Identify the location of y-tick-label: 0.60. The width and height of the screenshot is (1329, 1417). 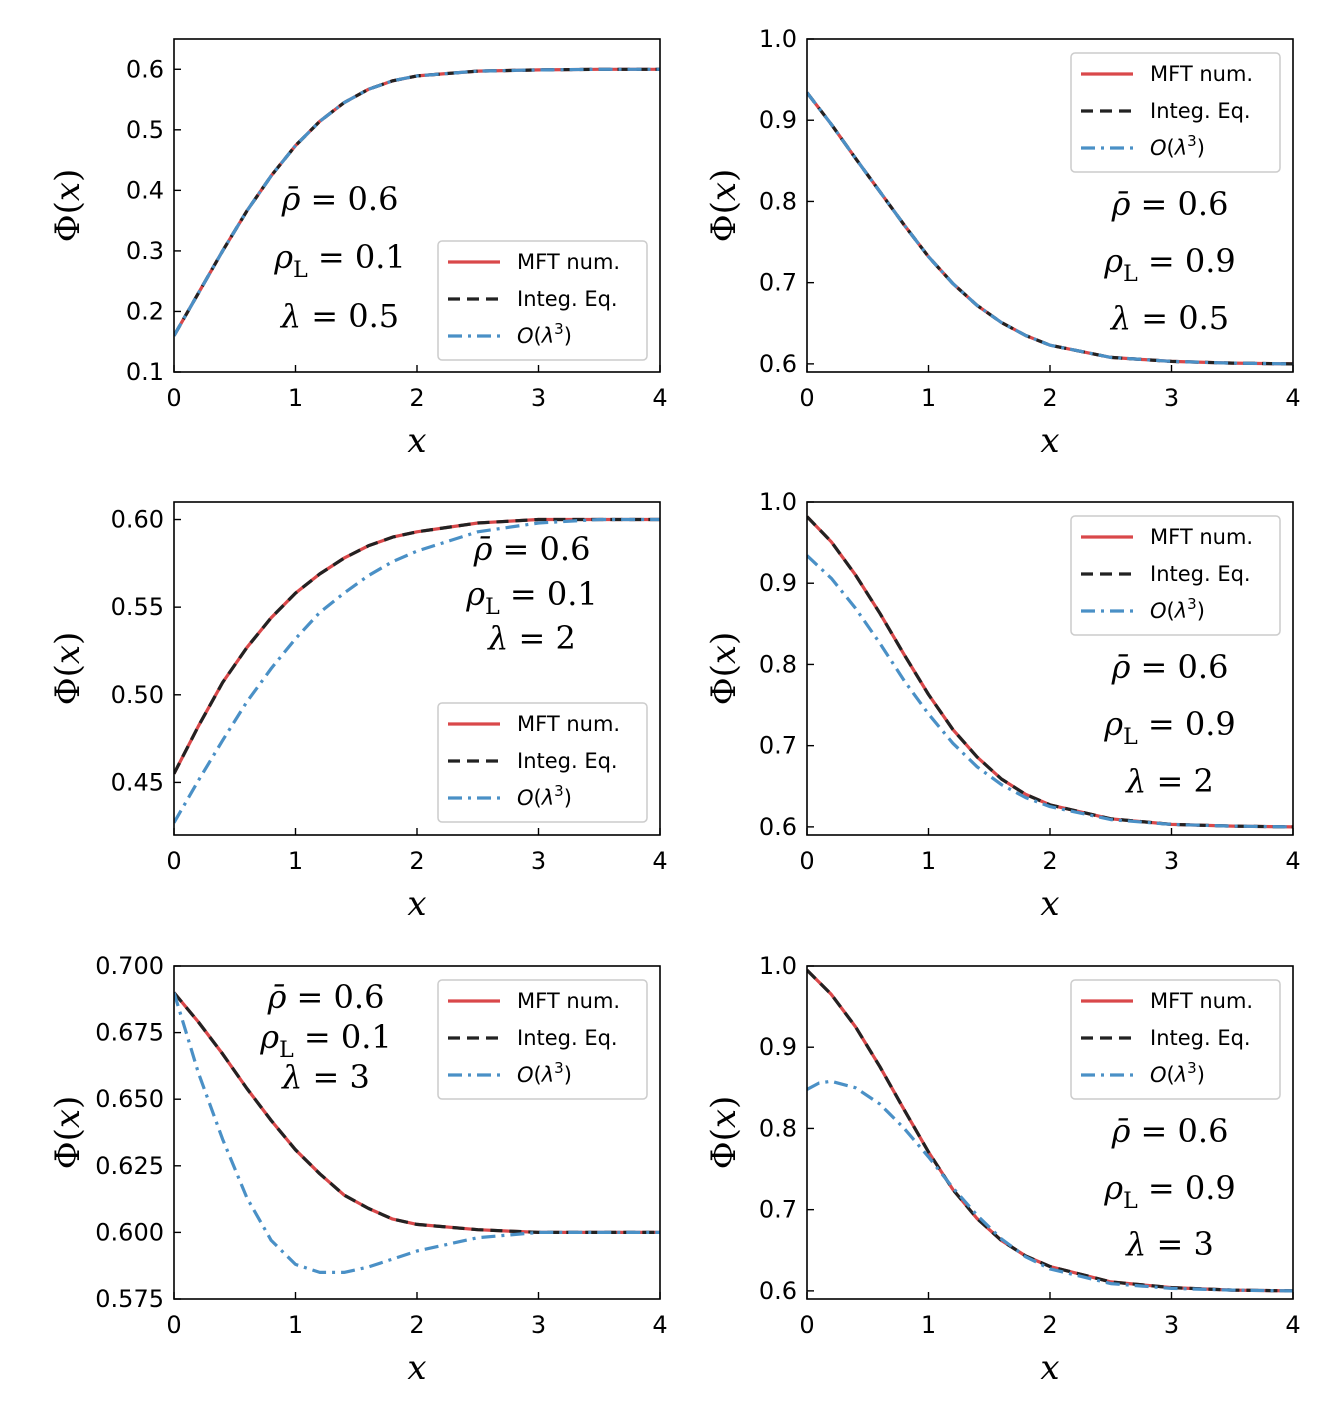
(137, 520).